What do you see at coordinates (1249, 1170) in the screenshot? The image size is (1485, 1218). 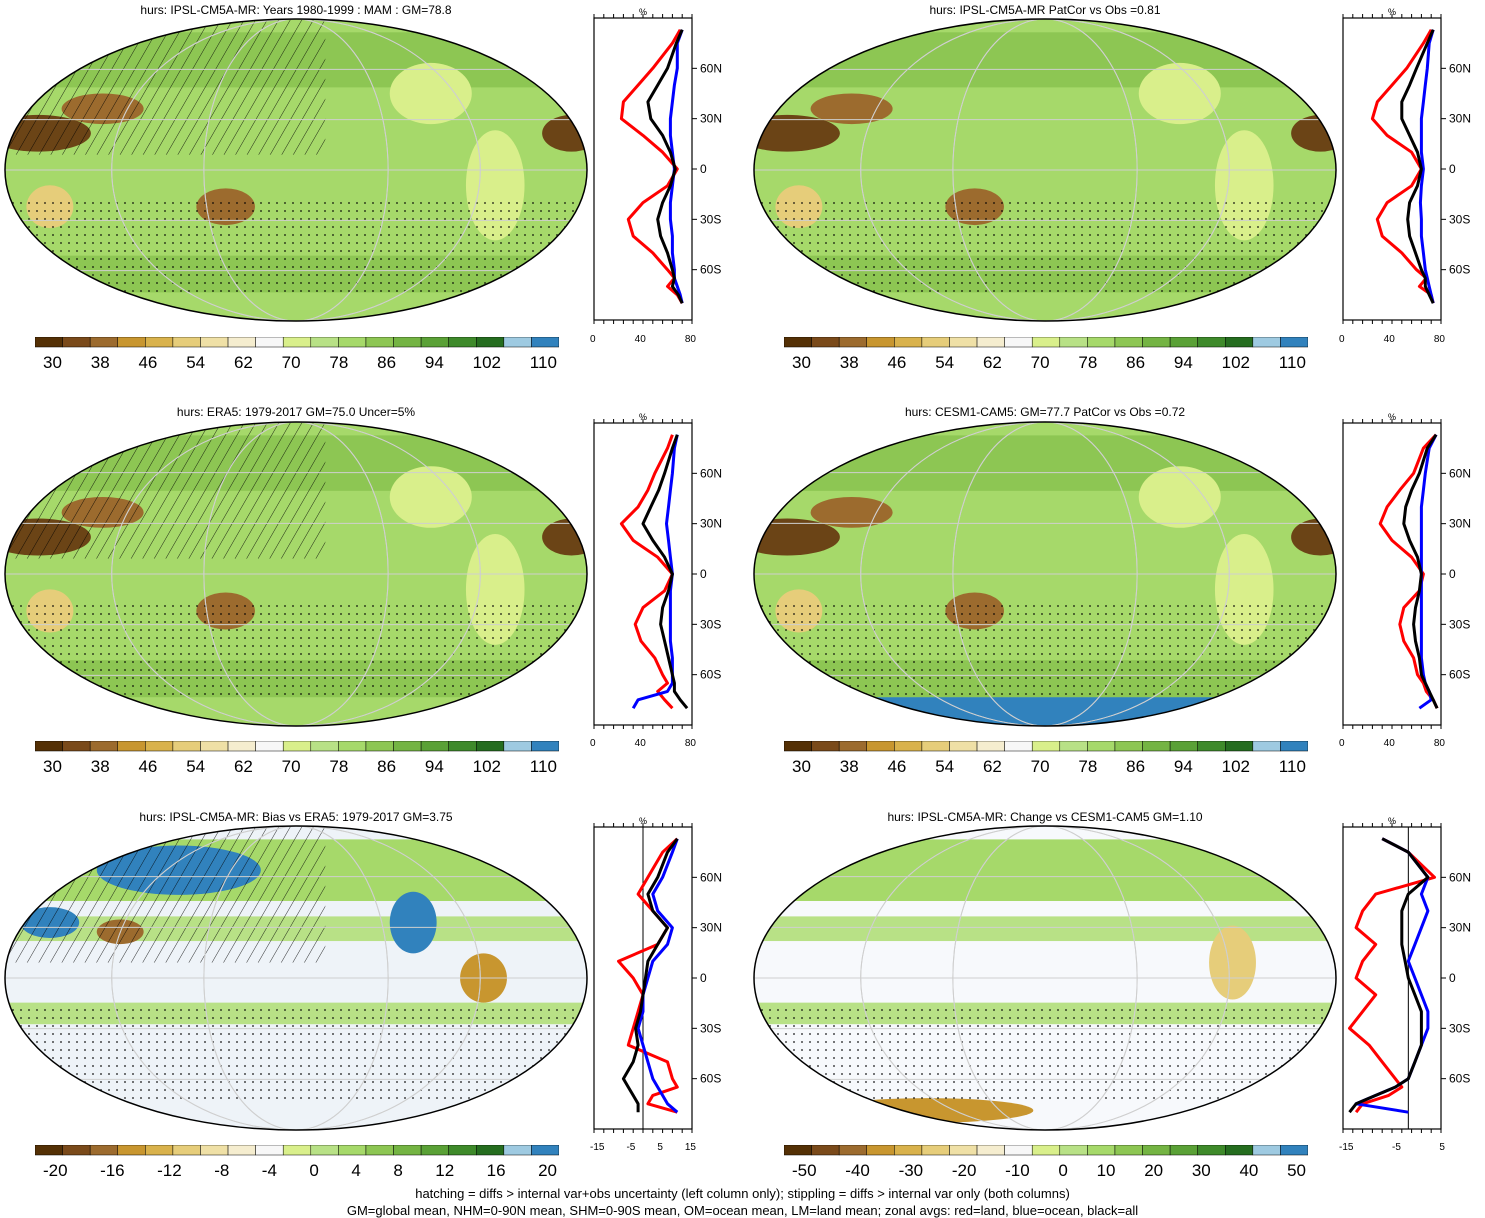 I see `colorbar-tick-label: 40` at bounding box center [1249, 1170].